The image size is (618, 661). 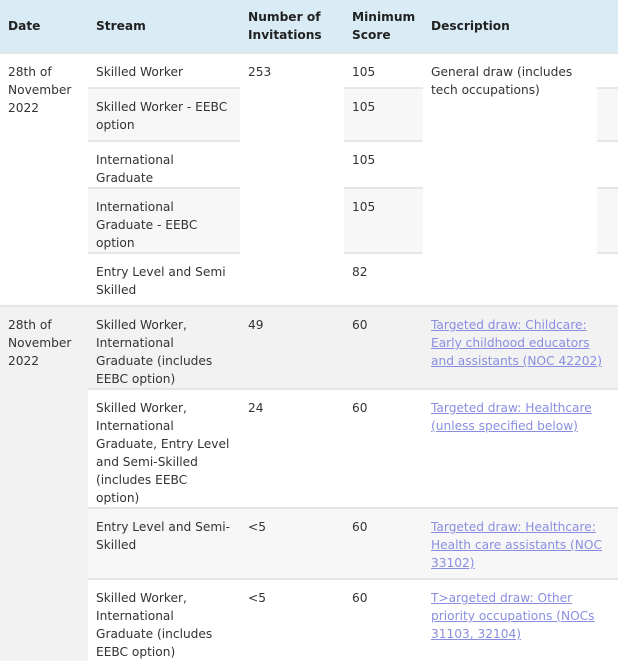 What do you see at coordinates (164, 165) in the screenshot?
I see `stream-cell: International Graduate` at bounding box center [164, 165].